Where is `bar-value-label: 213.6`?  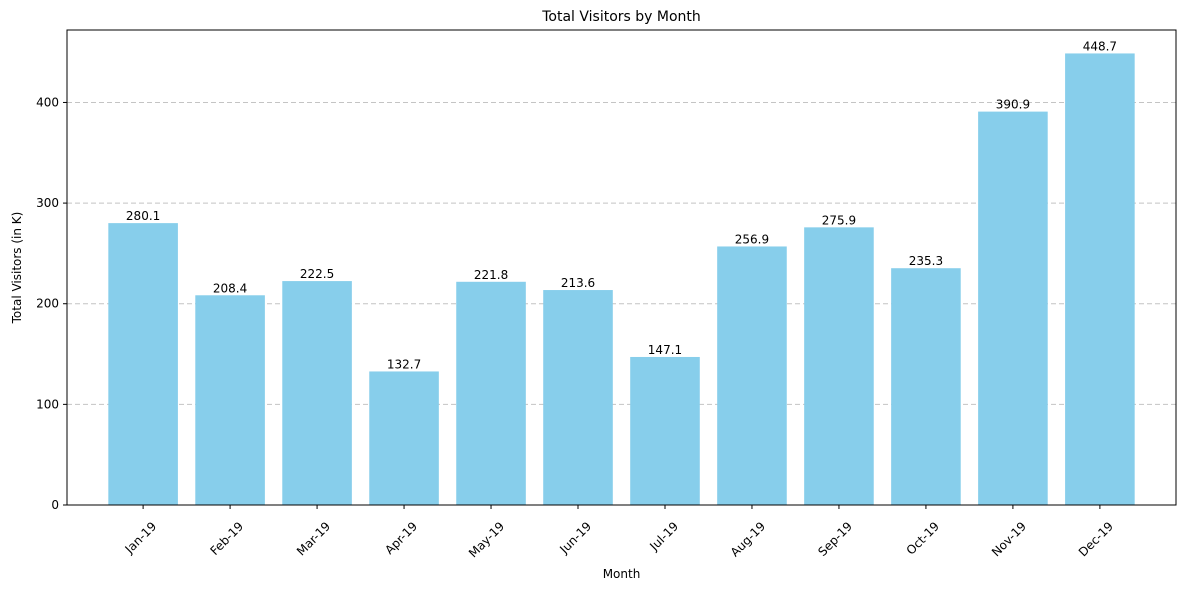
bar-value-label: 213.6 is located at coordinates (578, 283).